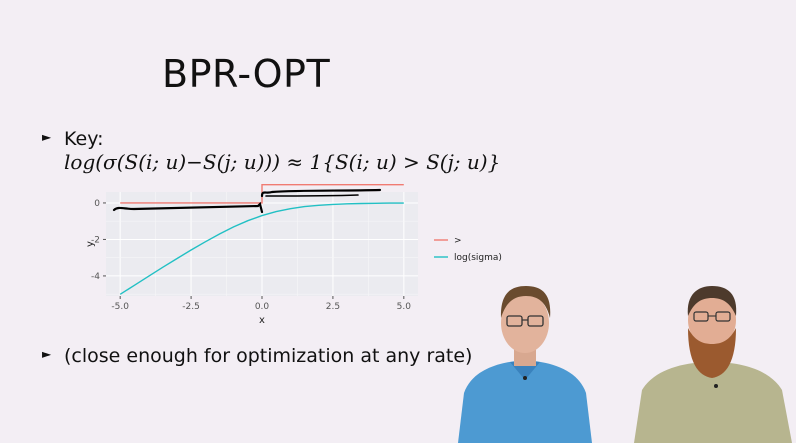 Image resolution: width=796 pixels, height=443 pixels. Describe the element at coordinates (90, 244) in the screenshot. I see `y-axis-title: y` at that location.